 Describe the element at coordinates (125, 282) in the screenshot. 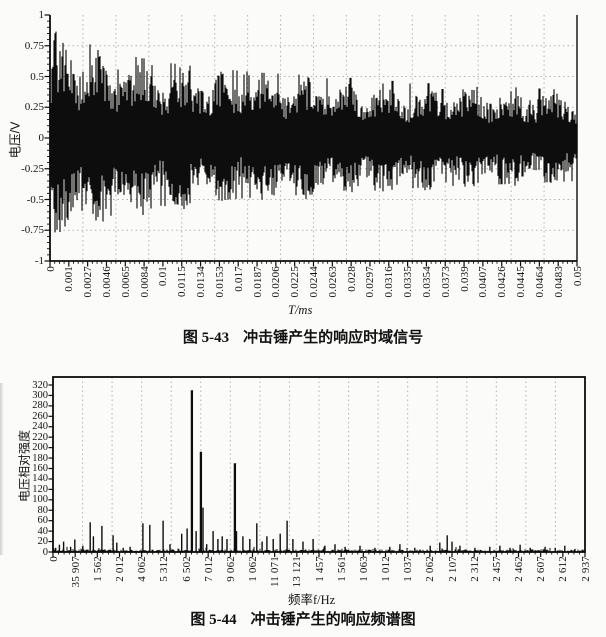

I see `x-tick-label: 0.0065` at that location.